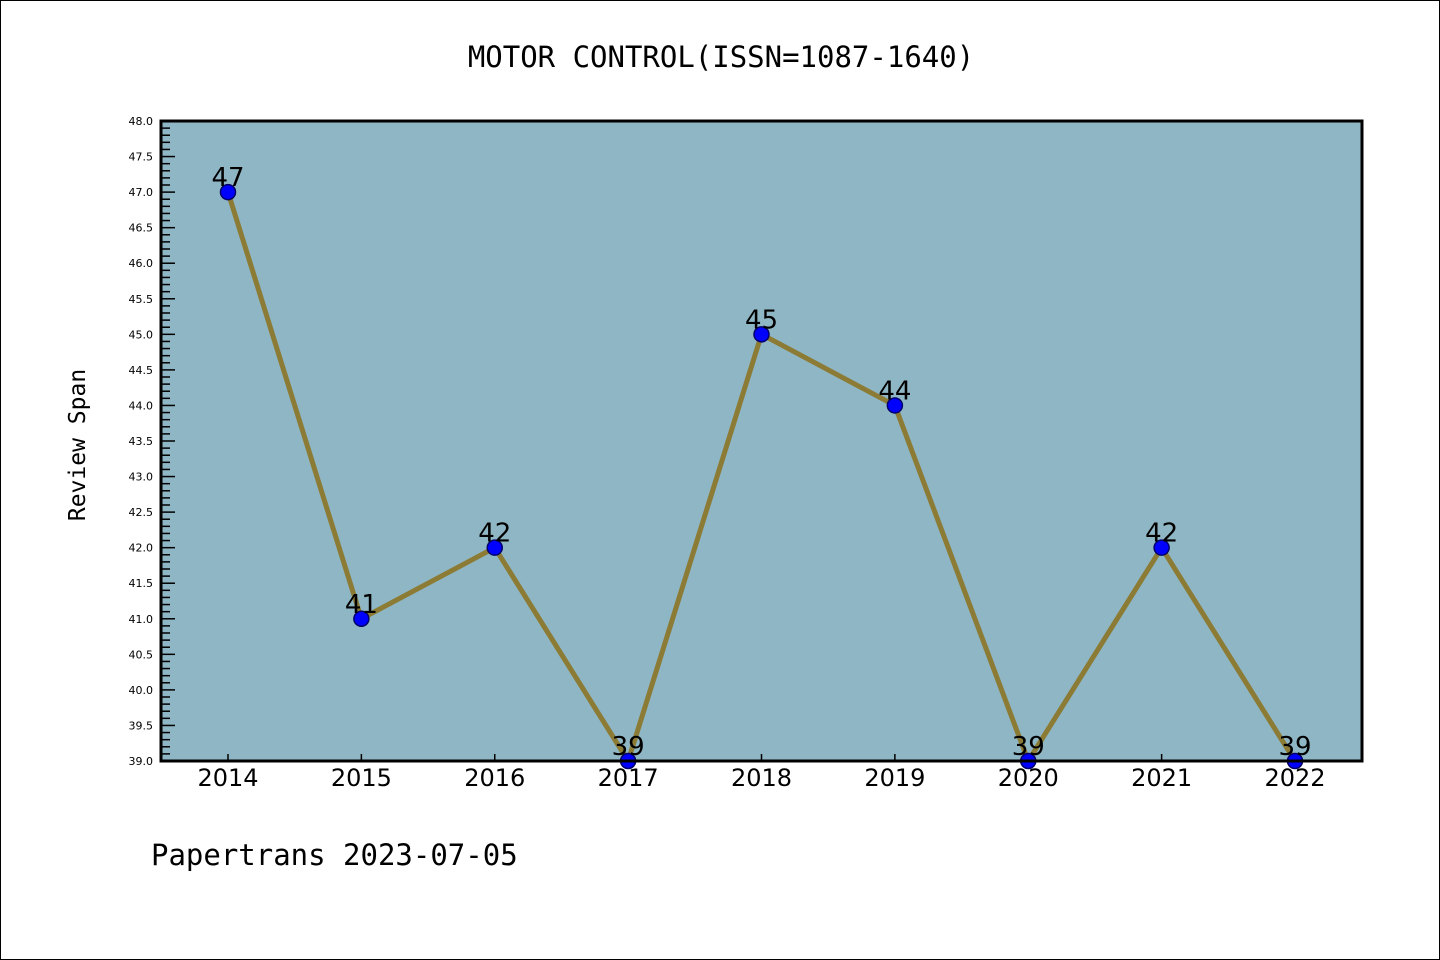 This screenshot has width=1440, height=960. I want to click on y-tick-label: 41.0, so click(141, 619).